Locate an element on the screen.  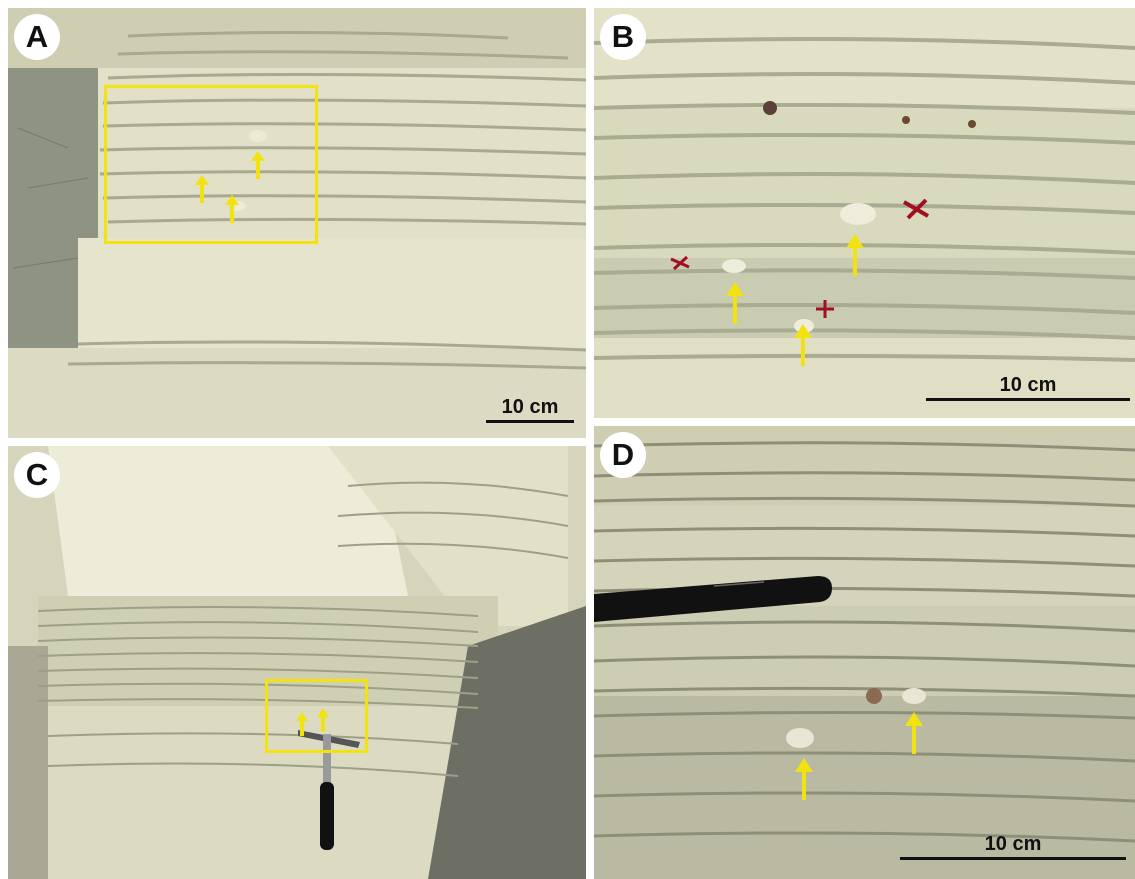
scale-label-d: 10 cm is located at coordinates (1013, 844).